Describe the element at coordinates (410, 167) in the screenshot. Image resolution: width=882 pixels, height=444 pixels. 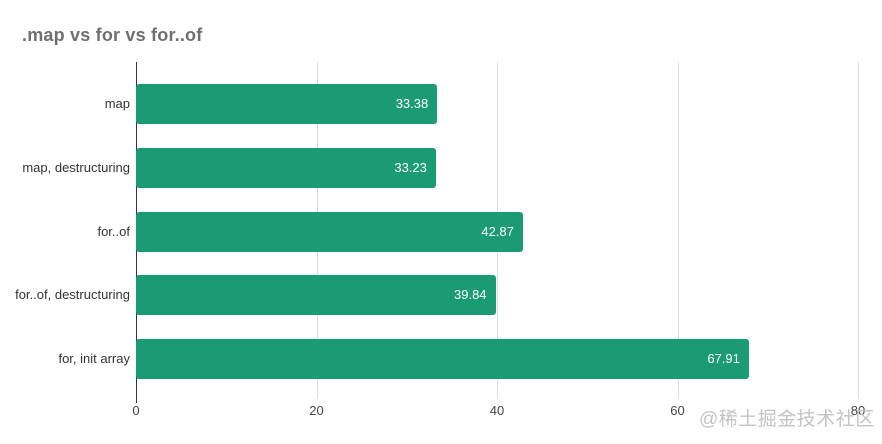
I see `bar-value-label: 33.23` at that location.